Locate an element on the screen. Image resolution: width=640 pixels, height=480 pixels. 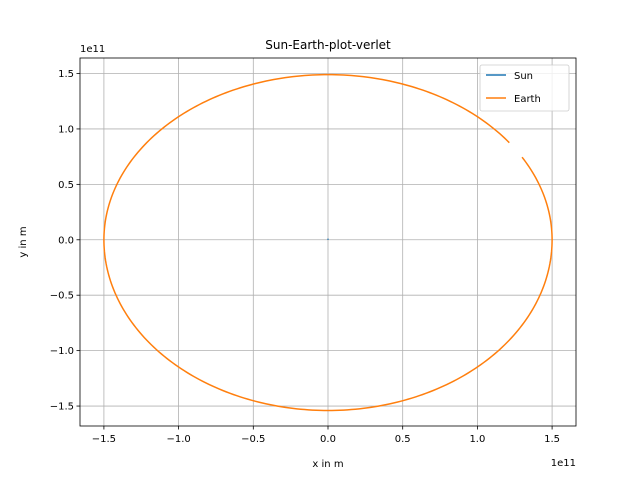
y-tick-label: 1.5 is located at coordinates (66, 74).